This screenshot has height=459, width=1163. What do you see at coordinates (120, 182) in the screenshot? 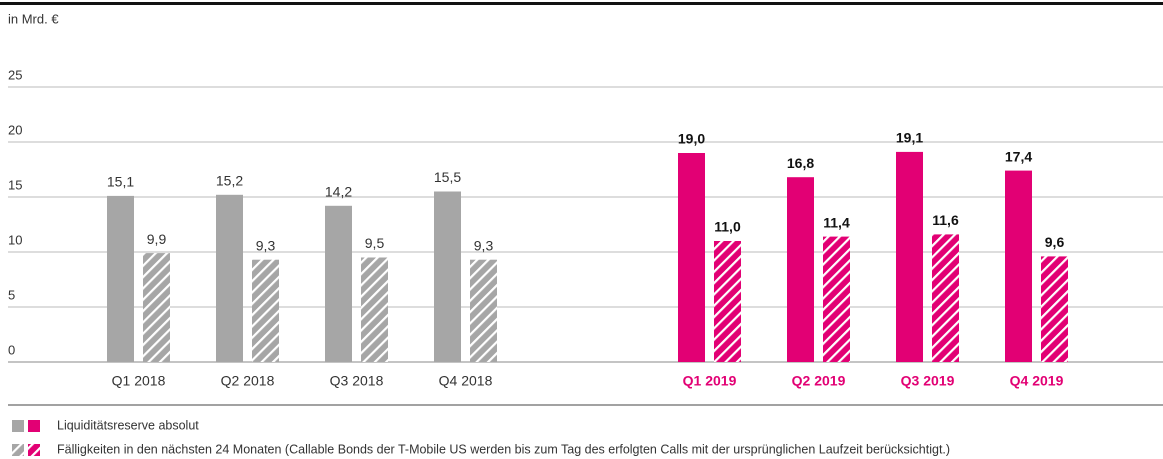
I see `value-label: 15,1` at bounding box center [120, 182].